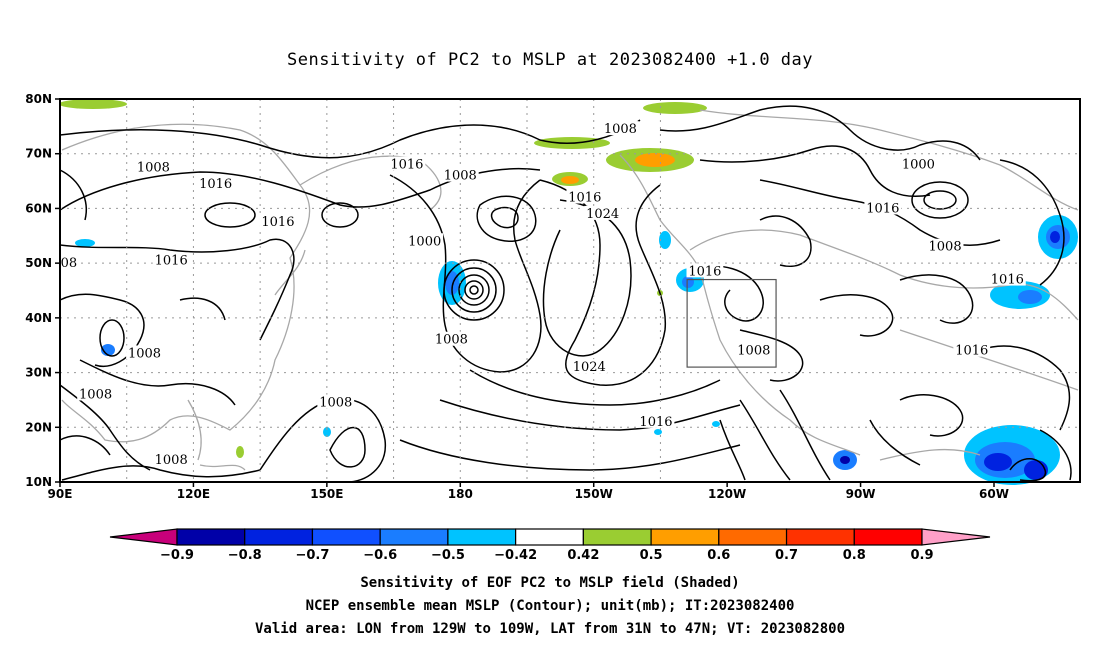 The width and height of the screenshot is (1100, 650). Describe the element at coordinates (38, 263) in the screenshot. I see `lat-label: 50N` at that location.